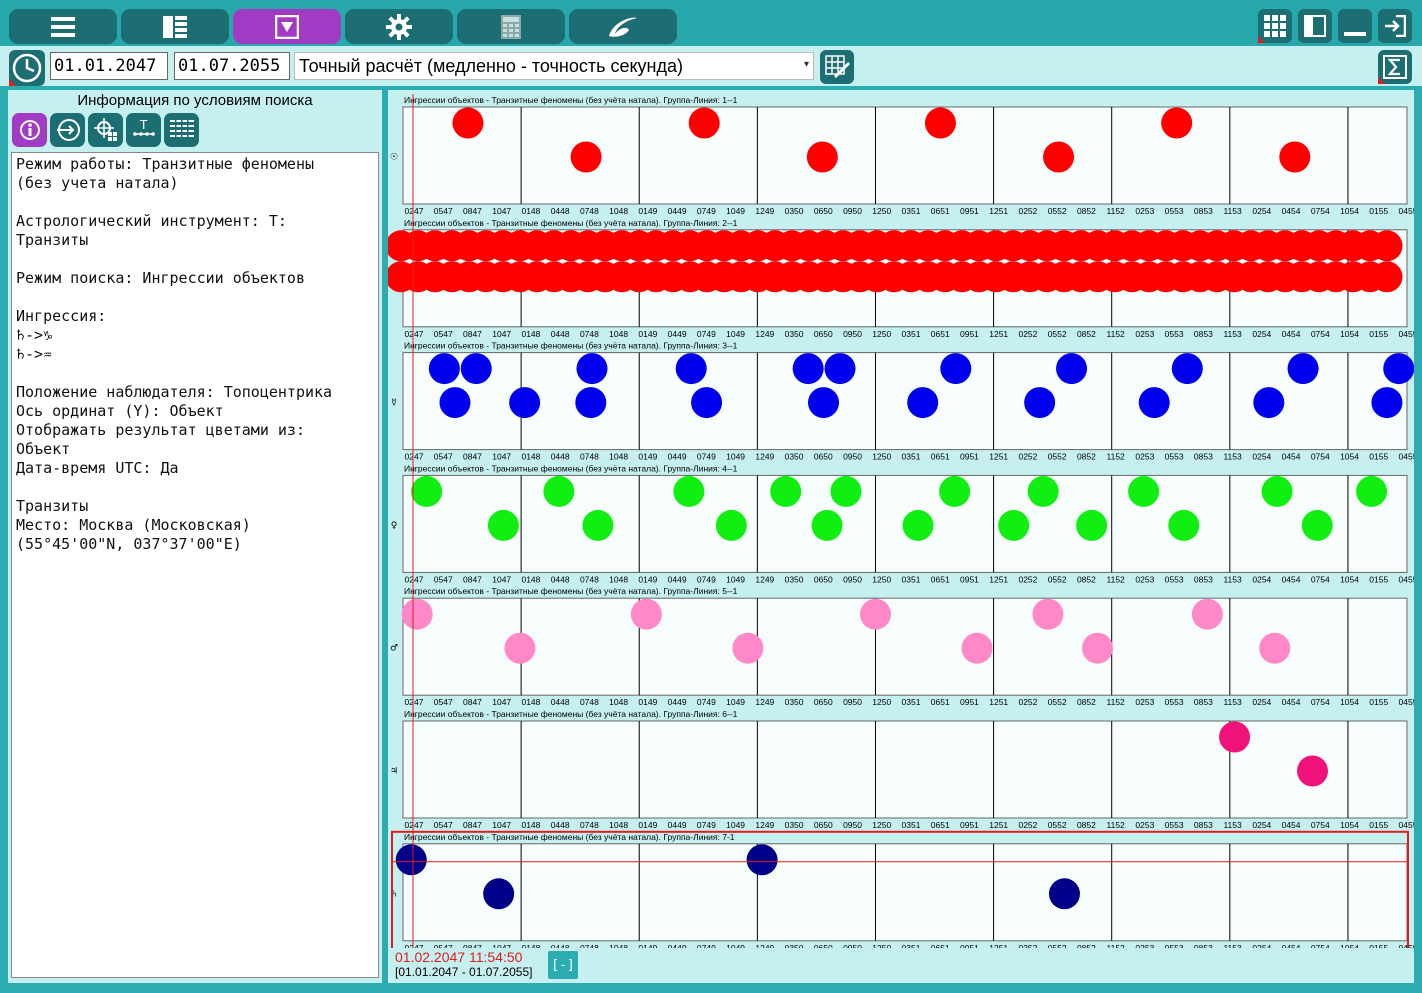 This screenshot has height=993, width=1422. What do you see at coordinates (143, 130) in the screenshot?
I see `text-tool-button: T` at bounding box center [143, 130].